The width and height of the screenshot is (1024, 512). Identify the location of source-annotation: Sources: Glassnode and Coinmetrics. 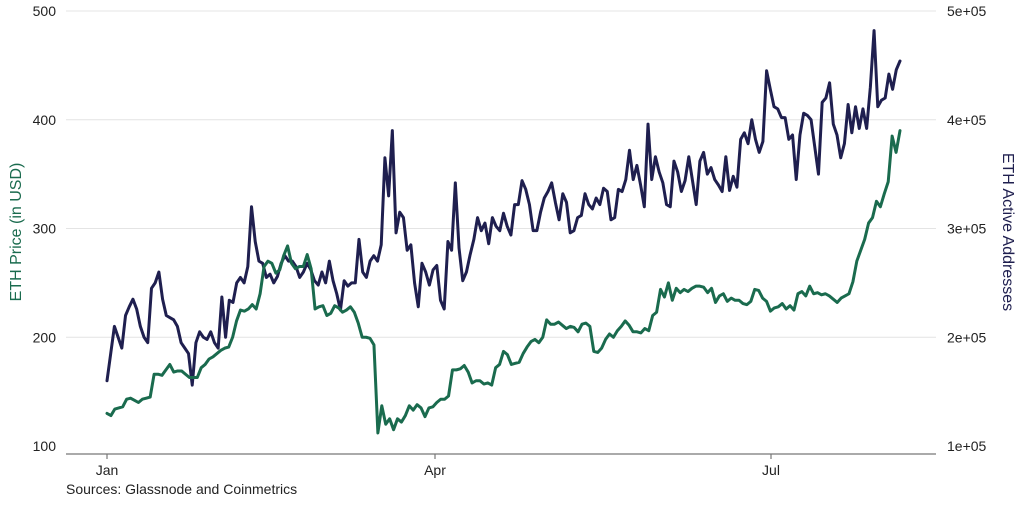
(182, 489).